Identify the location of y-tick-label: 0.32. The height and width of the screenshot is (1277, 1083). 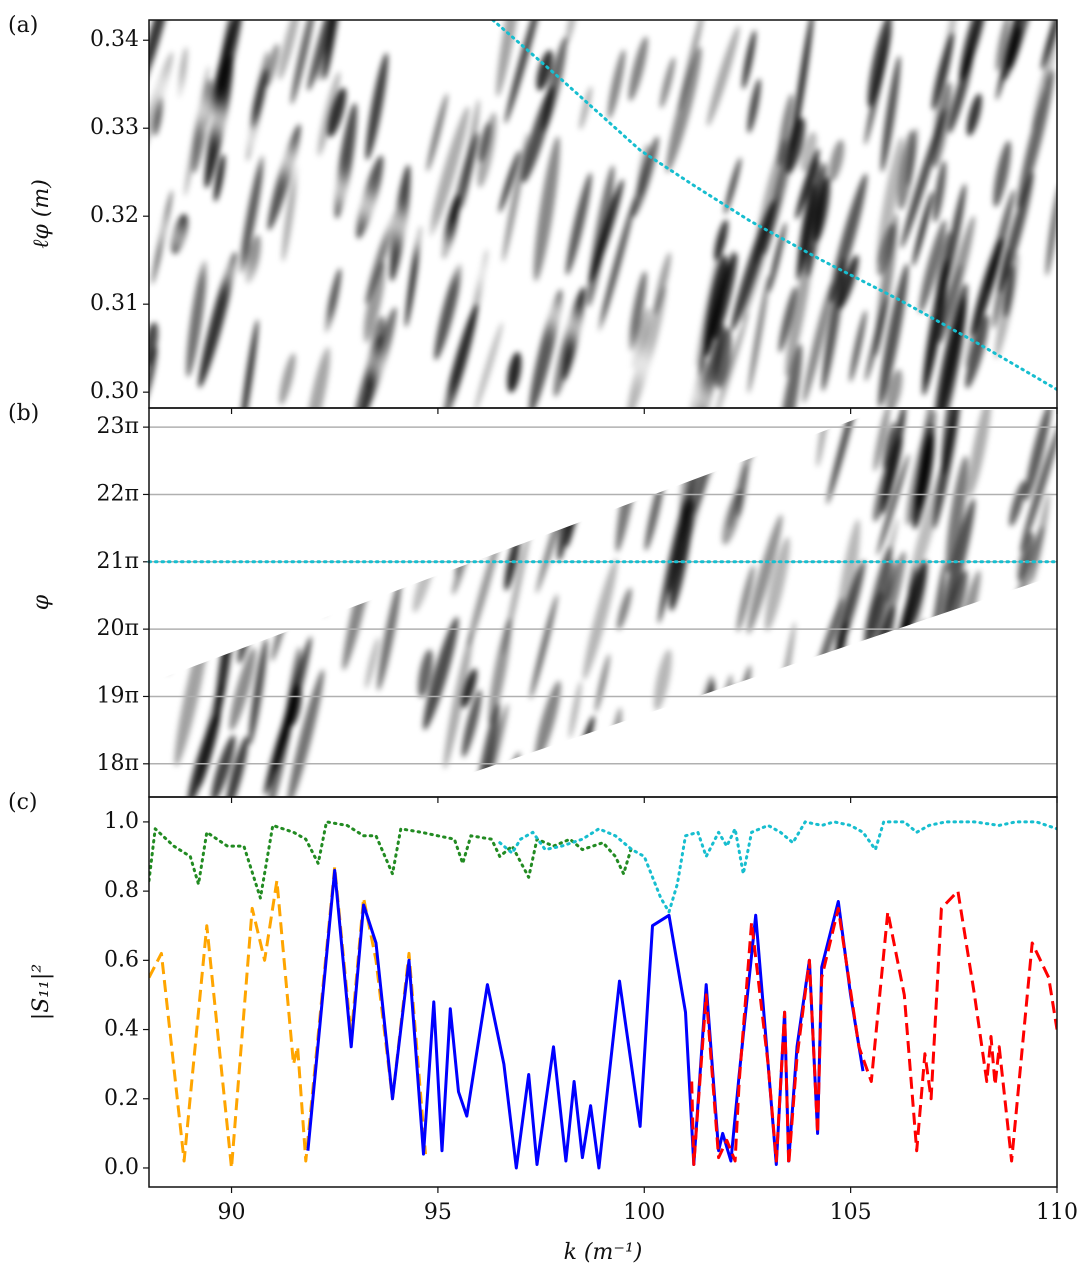
(114, 215).